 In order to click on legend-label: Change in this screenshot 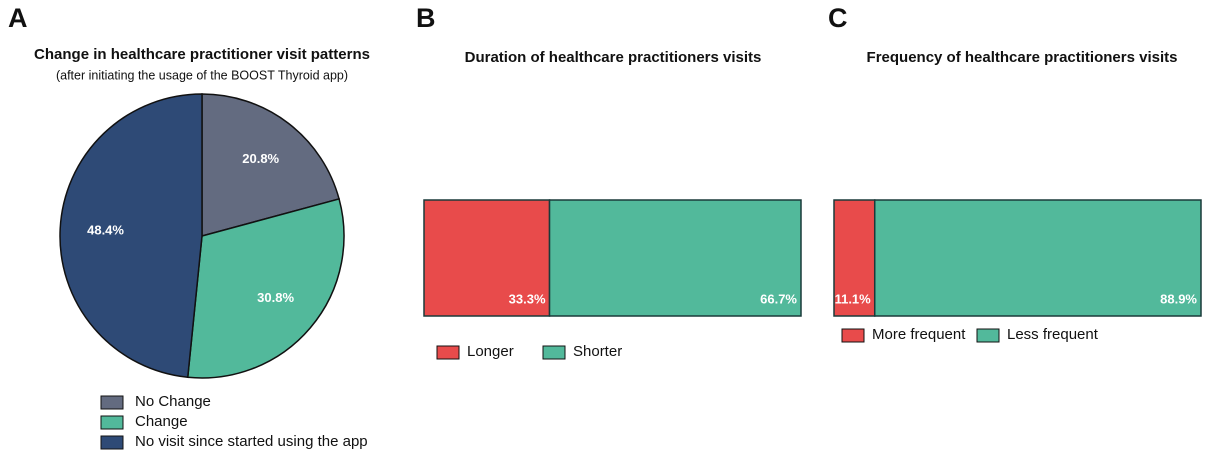, I will do `click(161, 421)`.